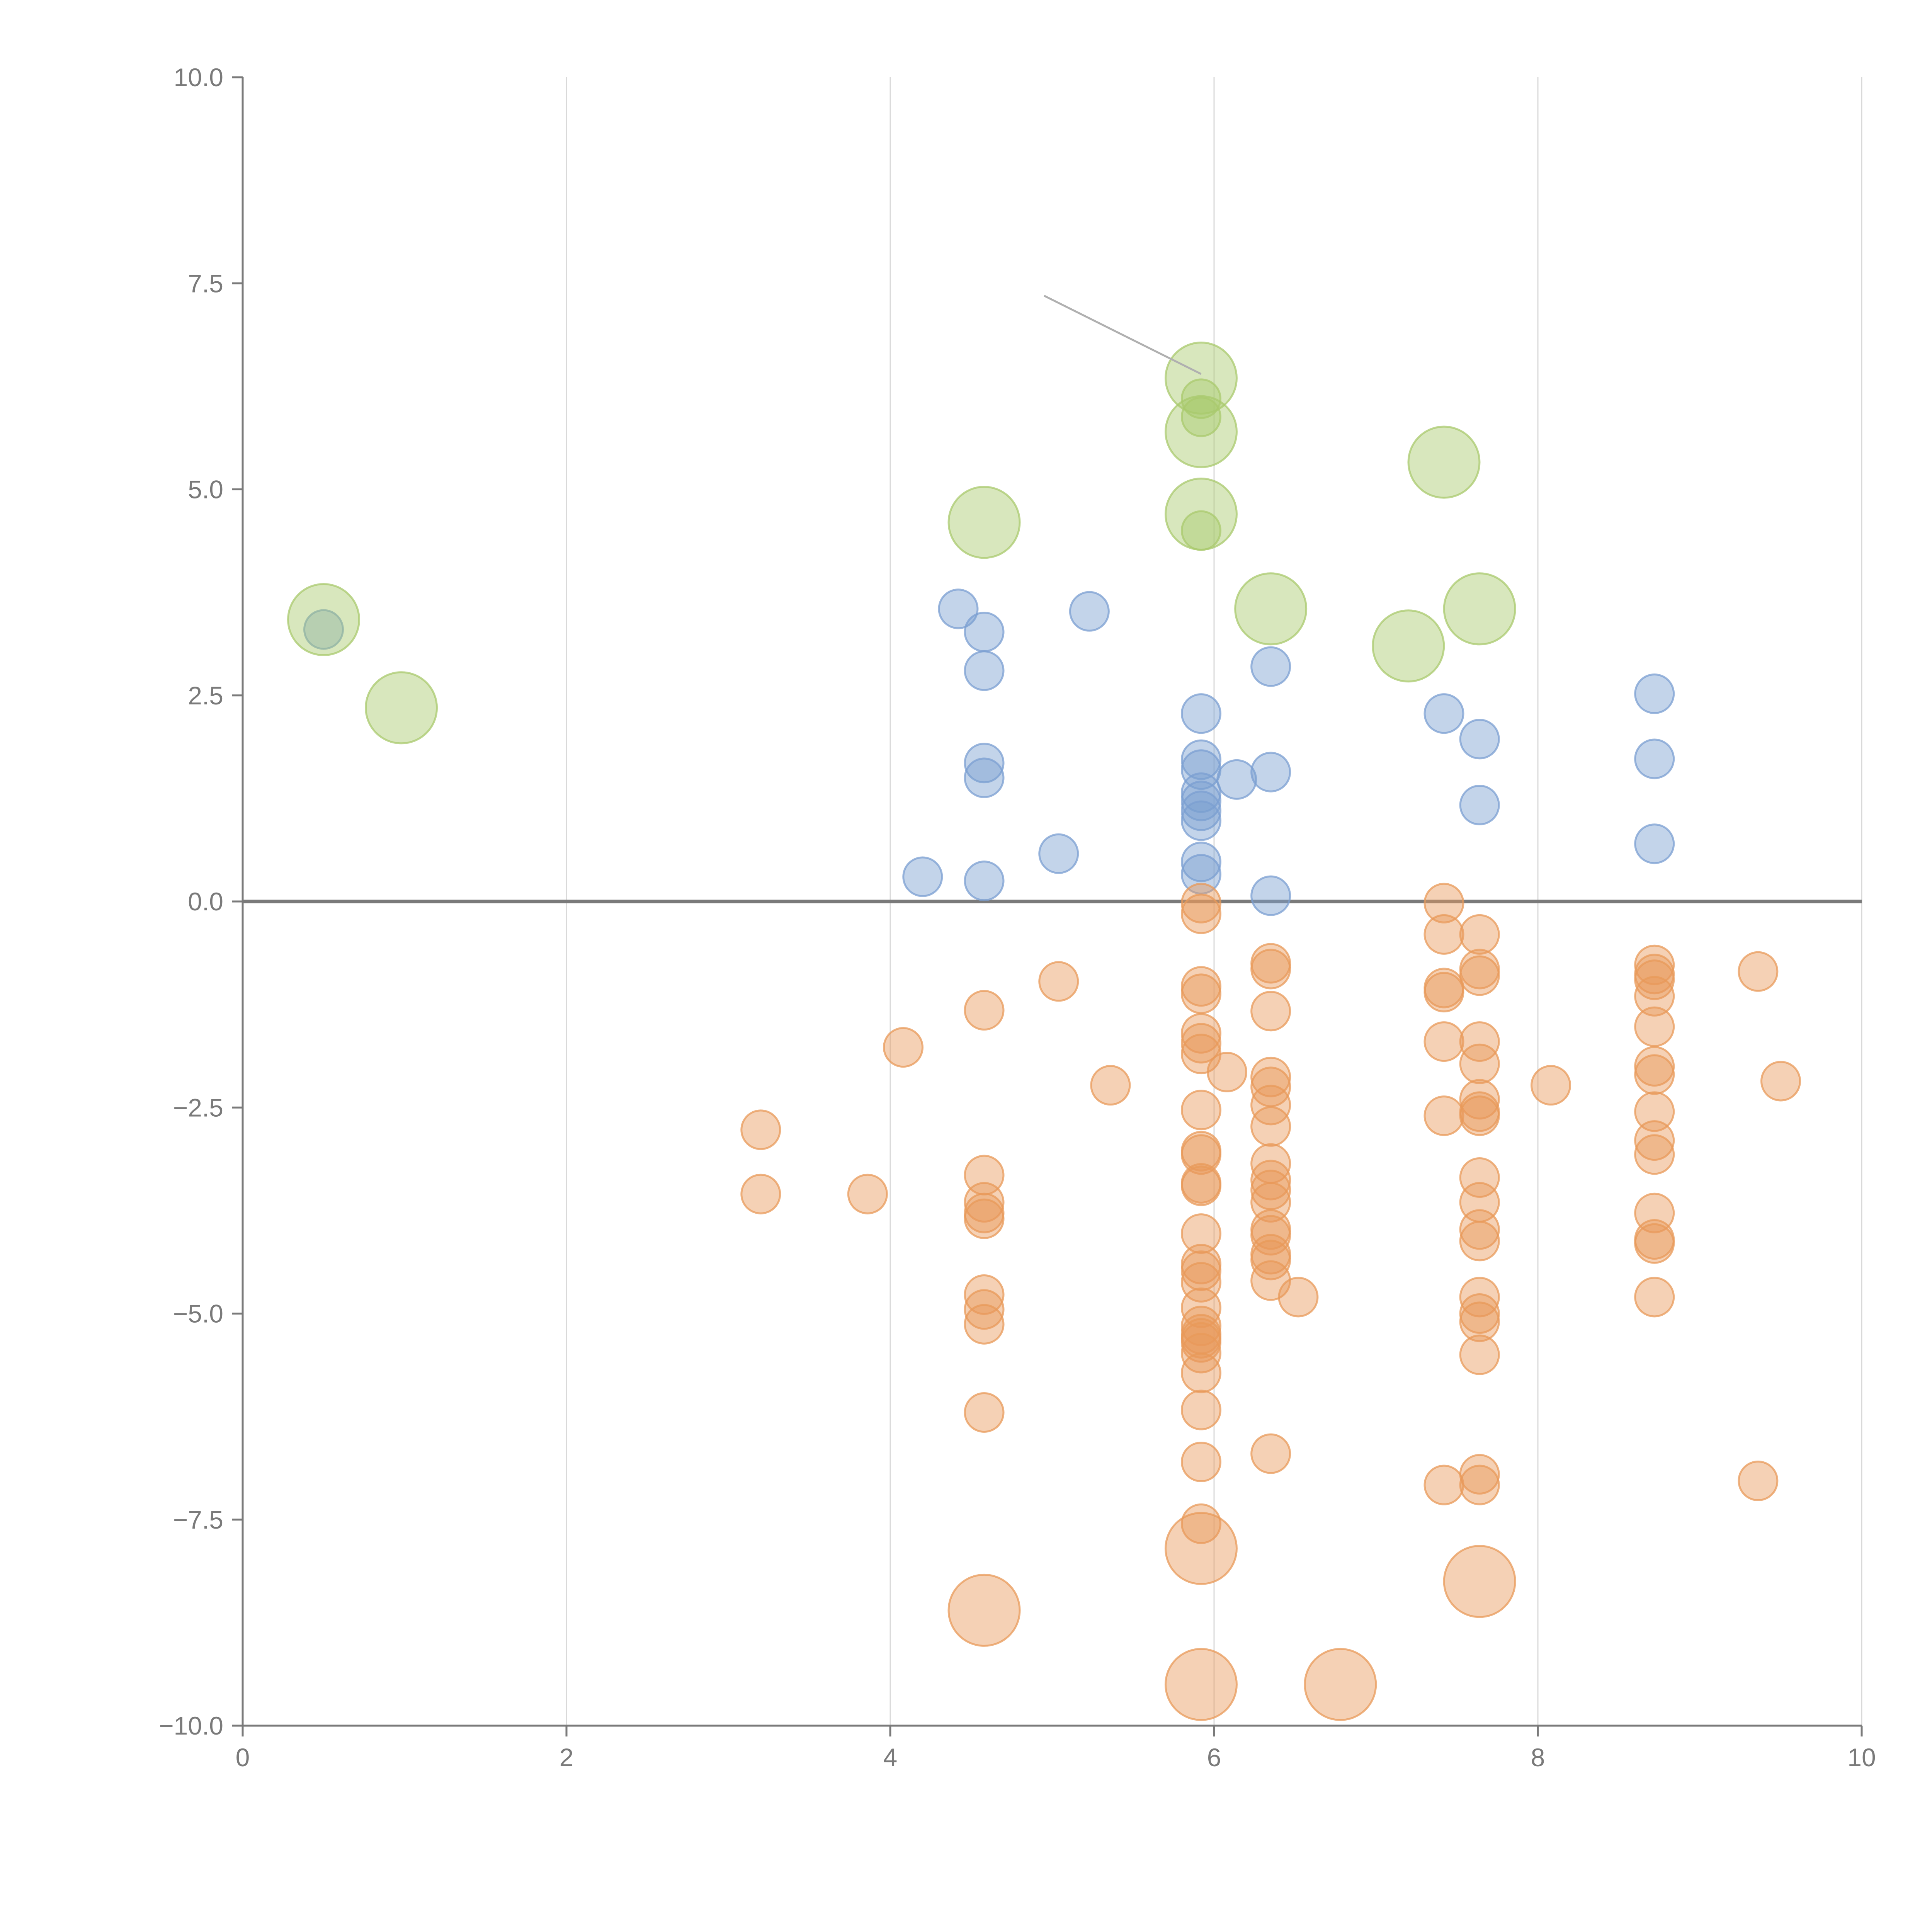 Image resolution: width=1932 pixels, height=1932 pixels. Describe the element at coordinates (205, 489) in the screenshot. I see `y-tick-label: 5.0` at that location.